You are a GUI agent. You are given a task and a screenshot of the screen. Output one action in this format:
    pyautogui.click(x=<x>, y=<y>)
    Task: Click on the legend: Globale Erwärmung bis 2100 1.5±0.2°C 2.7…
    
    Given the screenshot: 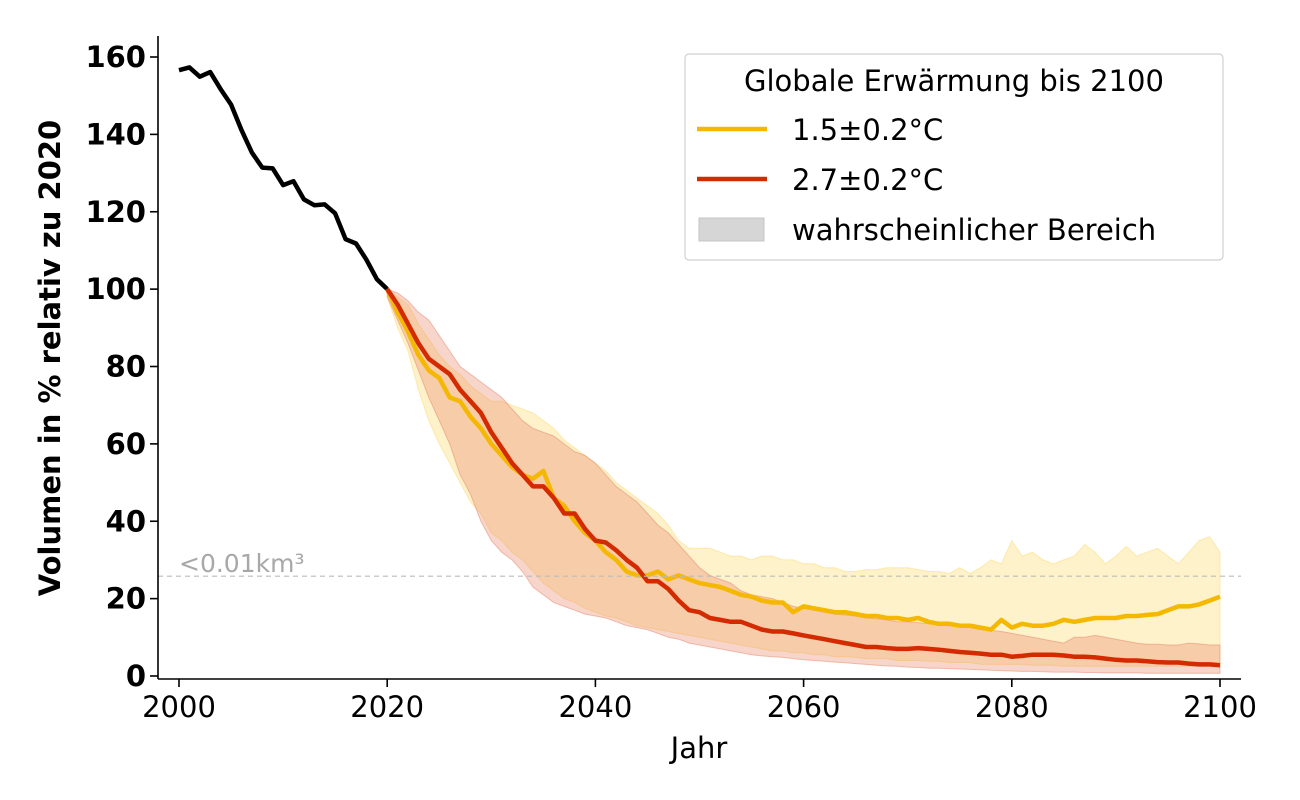 What is the action you would take?
    pyautogui.click(x=954, y=157)
    